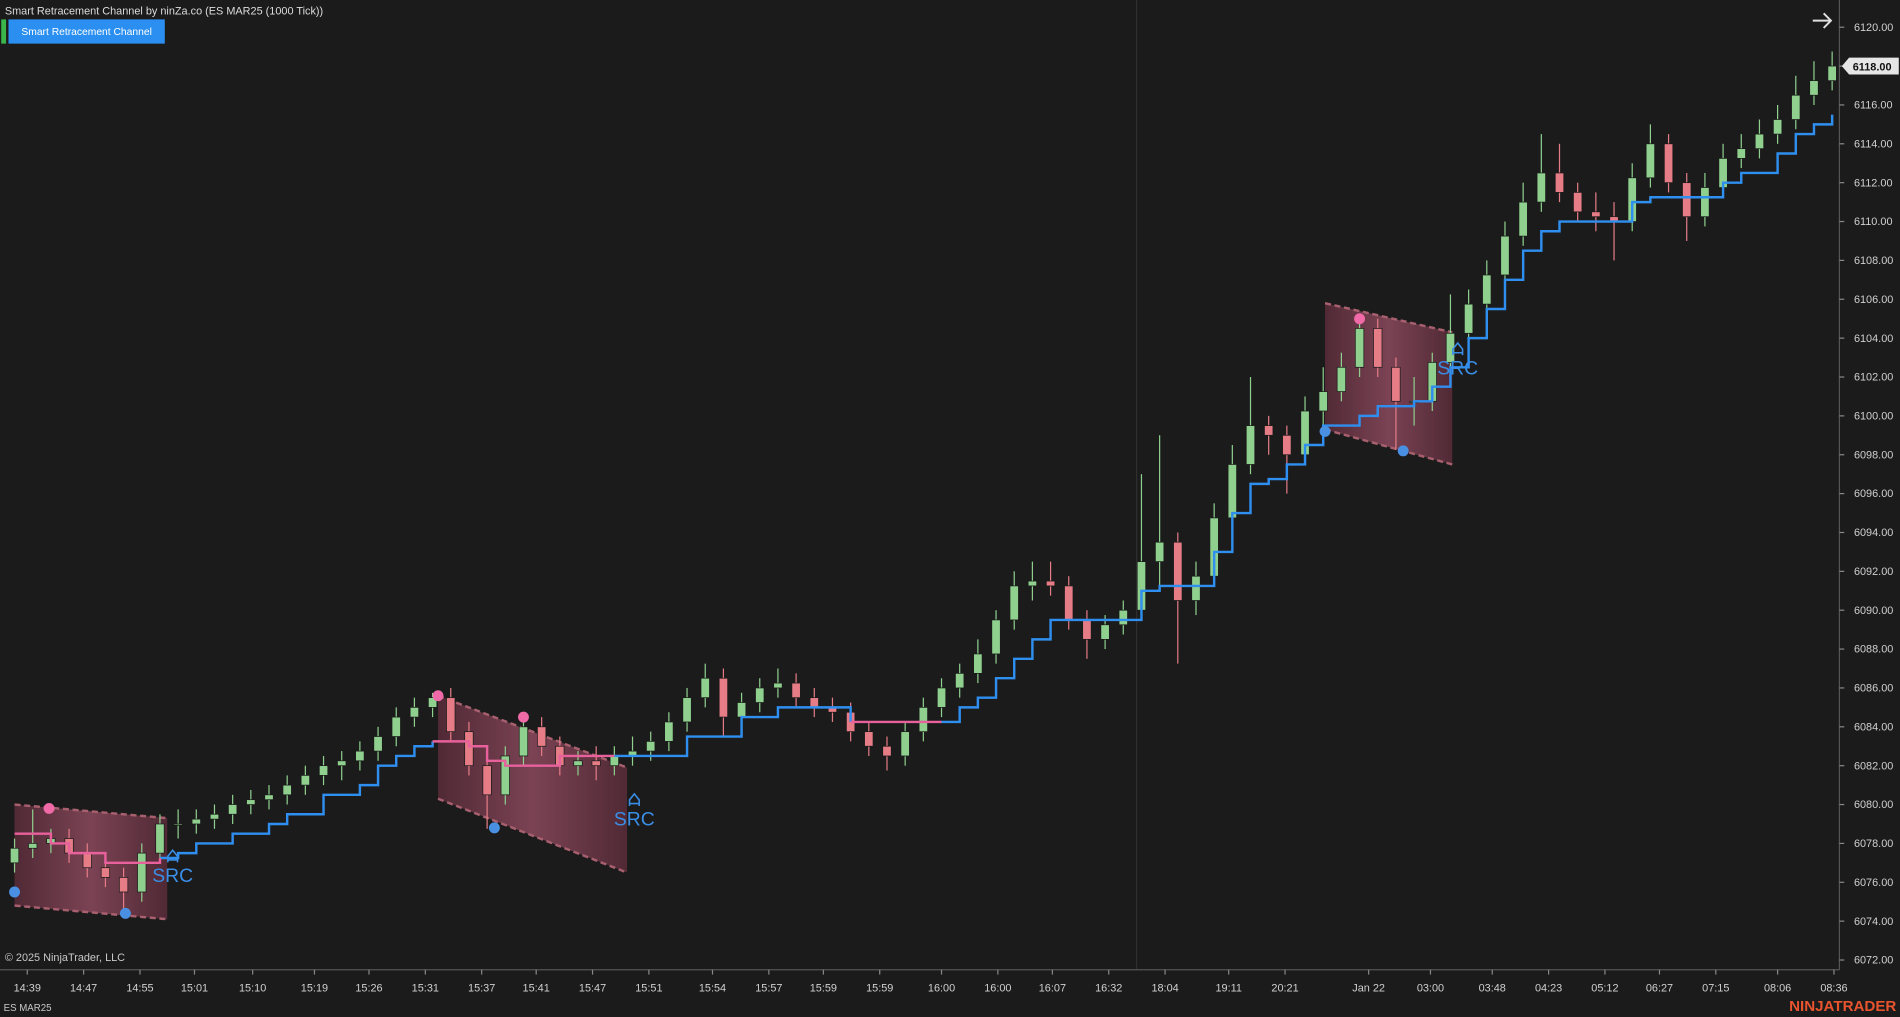 The width and height of the screenshot is (1900, 1017). Describe the element at coordinates (768, 989) in the screenshot. I see `x-tick-label: 15:57` at that location.